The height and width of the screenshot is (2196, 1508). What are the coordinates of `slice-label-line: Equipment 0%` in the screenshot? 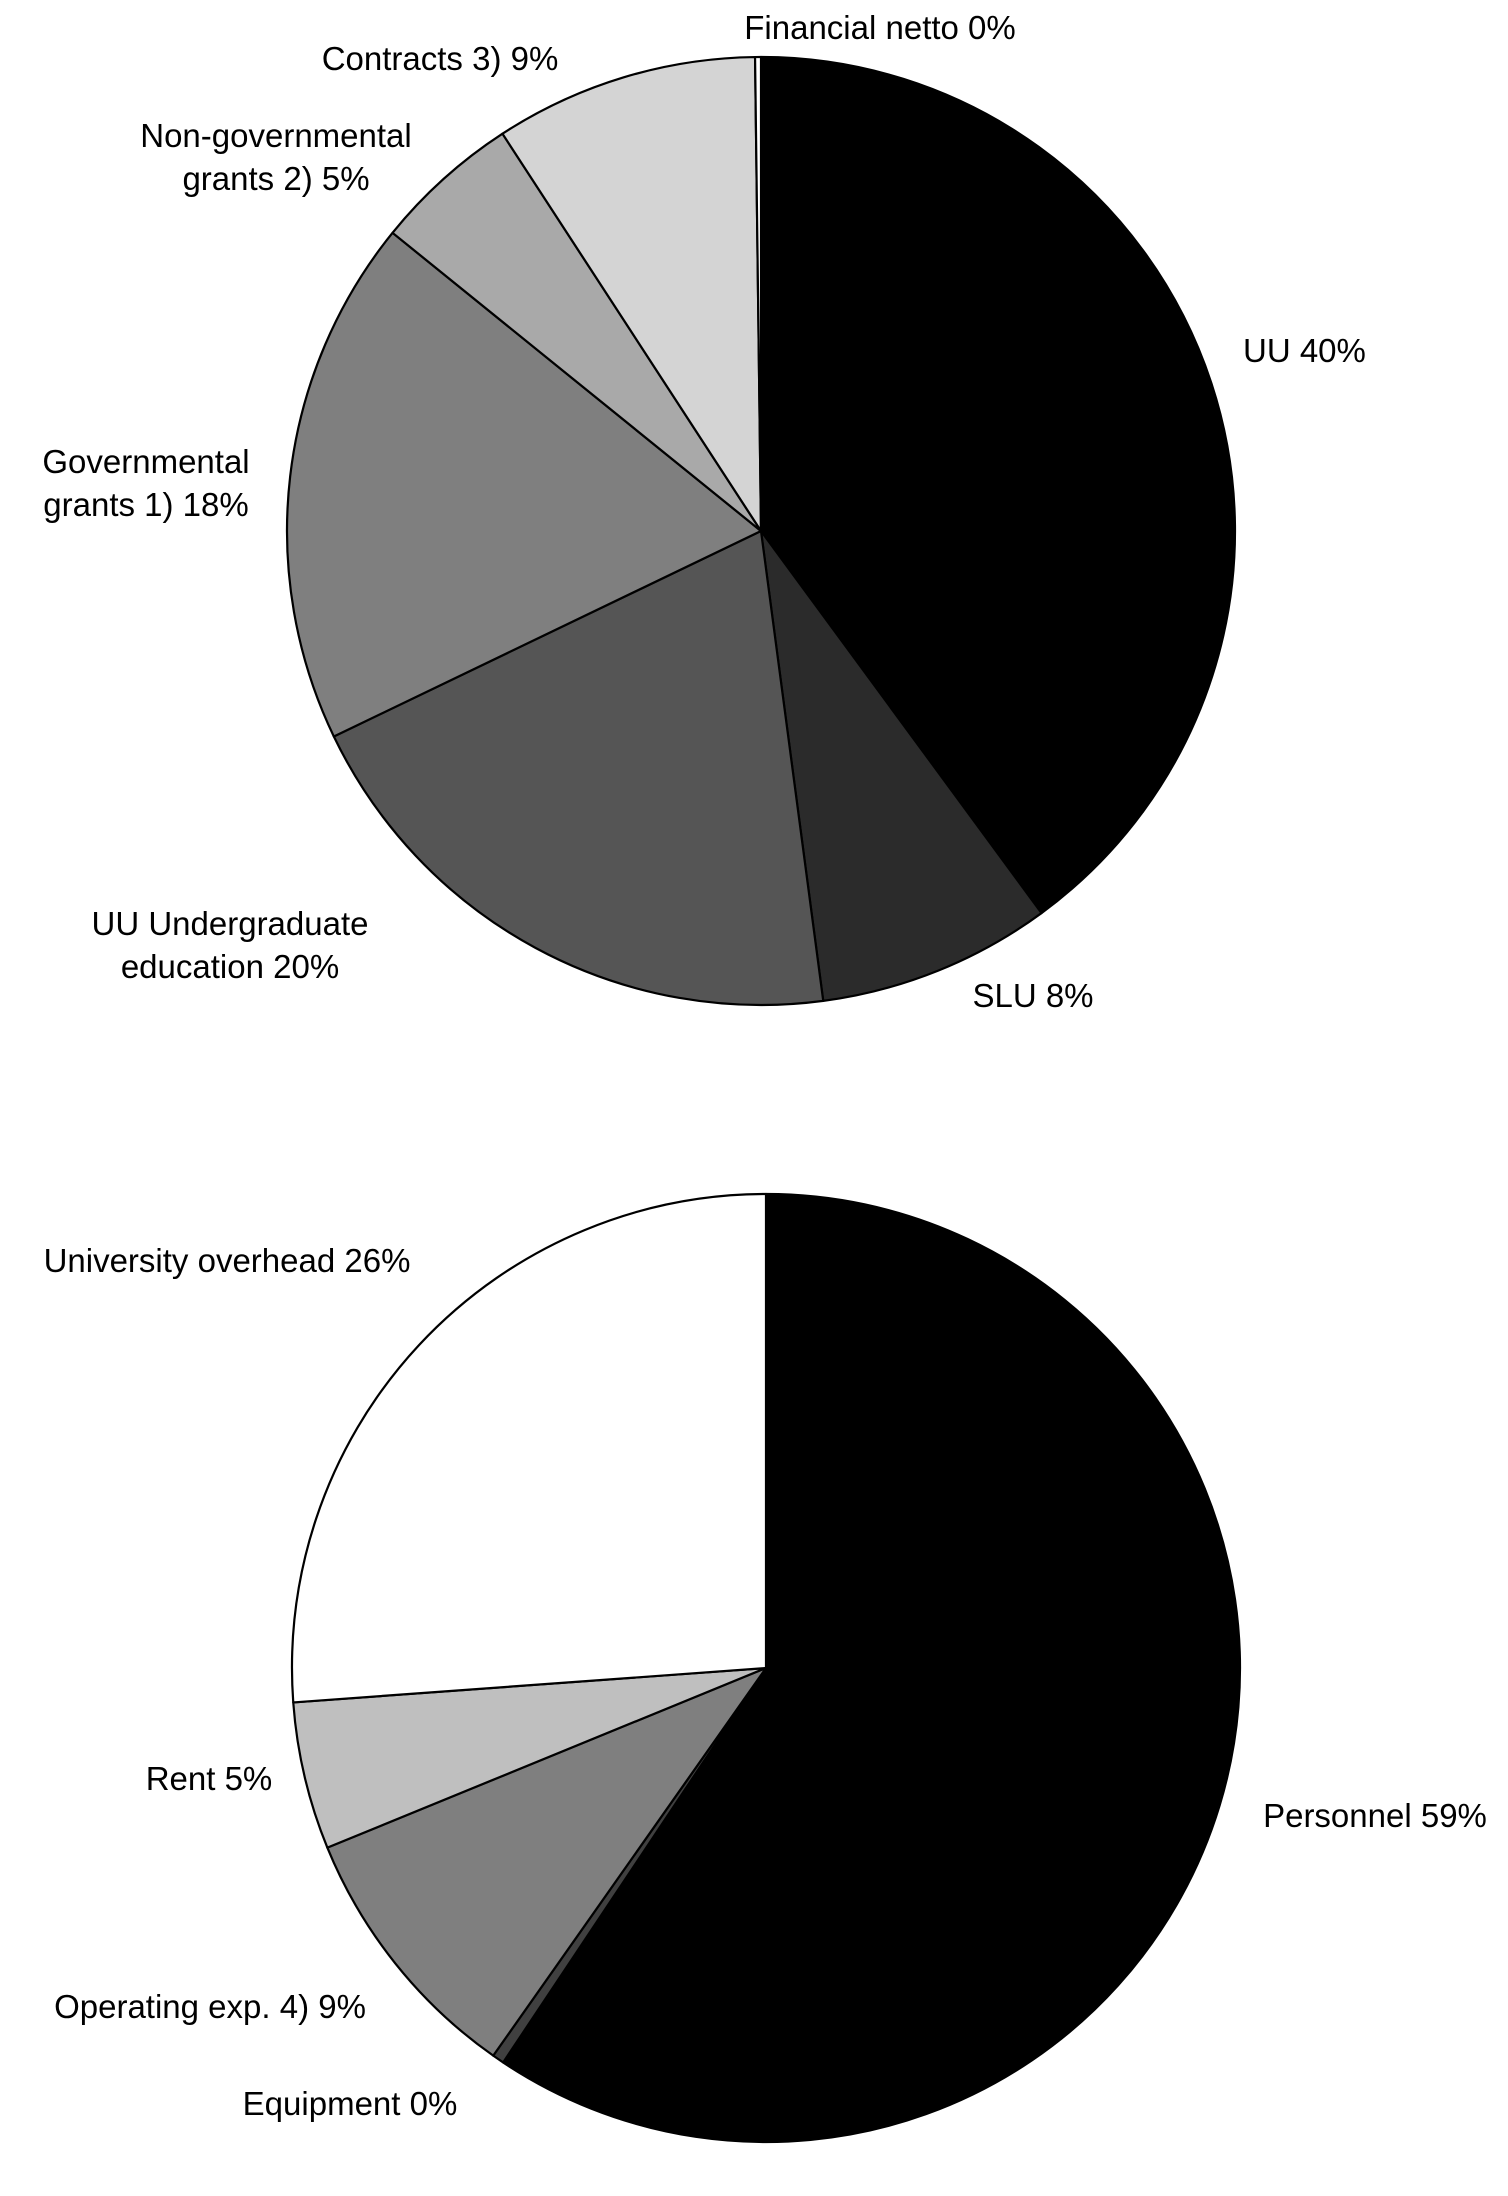 It's located at (350, 2103).